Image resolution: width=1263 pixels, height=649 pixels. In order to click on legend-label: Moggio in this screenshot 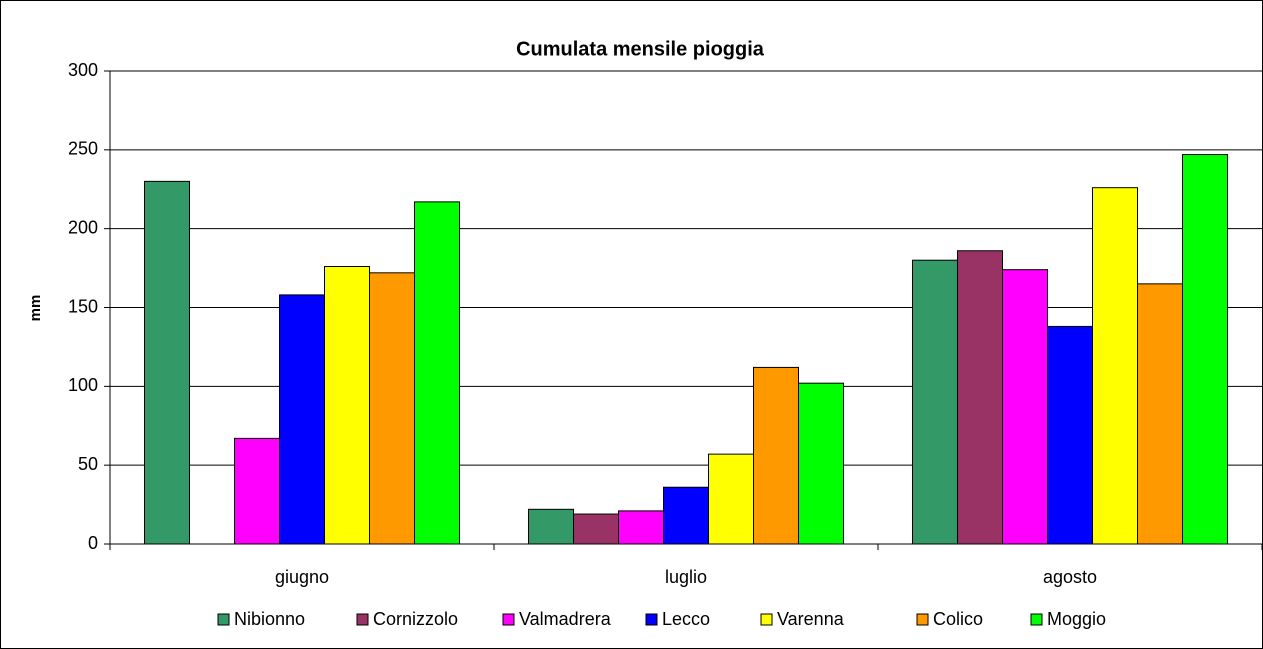, I will do `click(1076, 619)`.